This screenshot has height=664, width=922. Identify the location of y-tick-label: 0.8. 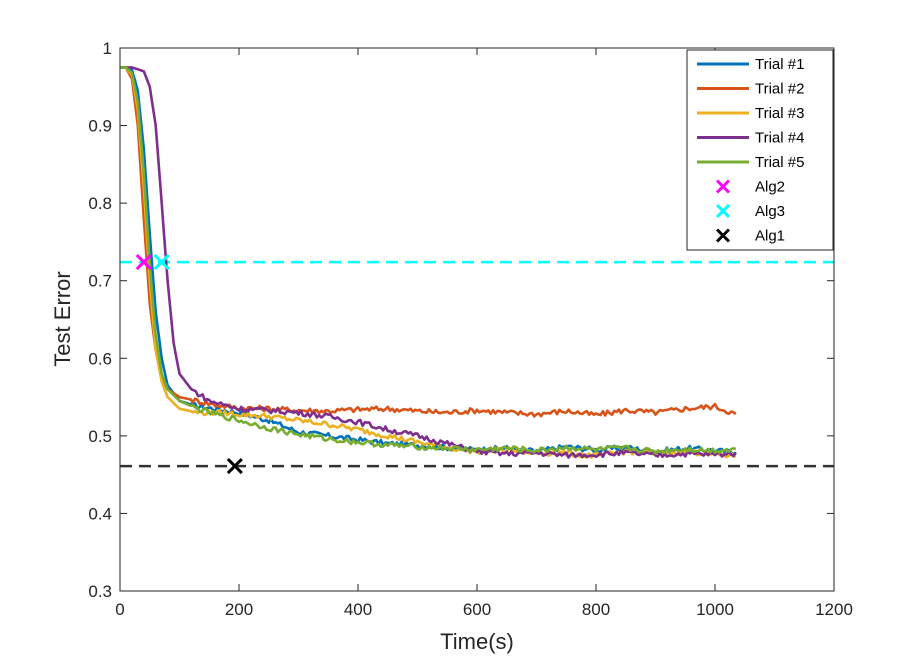
(100, 203).